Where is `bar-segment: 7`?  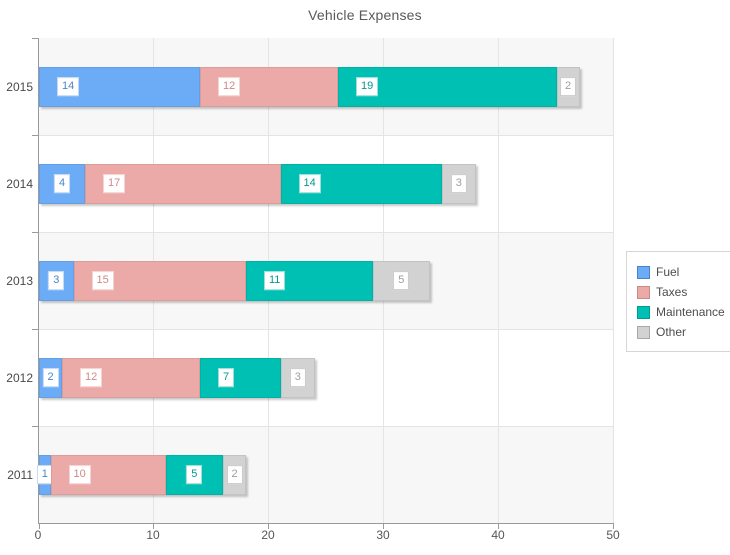 bar-segment: 7 is located at coordinates (240, 377).